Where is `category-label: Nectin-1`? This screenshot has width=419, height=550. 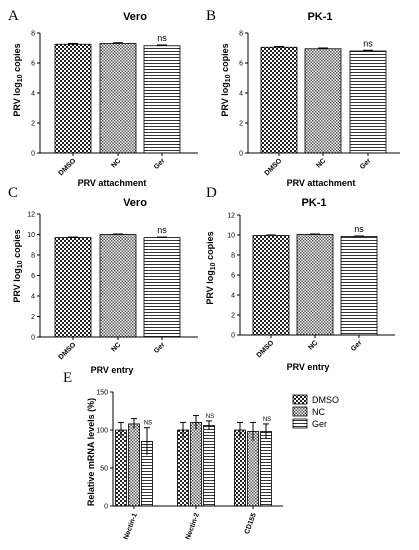
category-label: Nectin-1 is located at coordinates (131, 526).